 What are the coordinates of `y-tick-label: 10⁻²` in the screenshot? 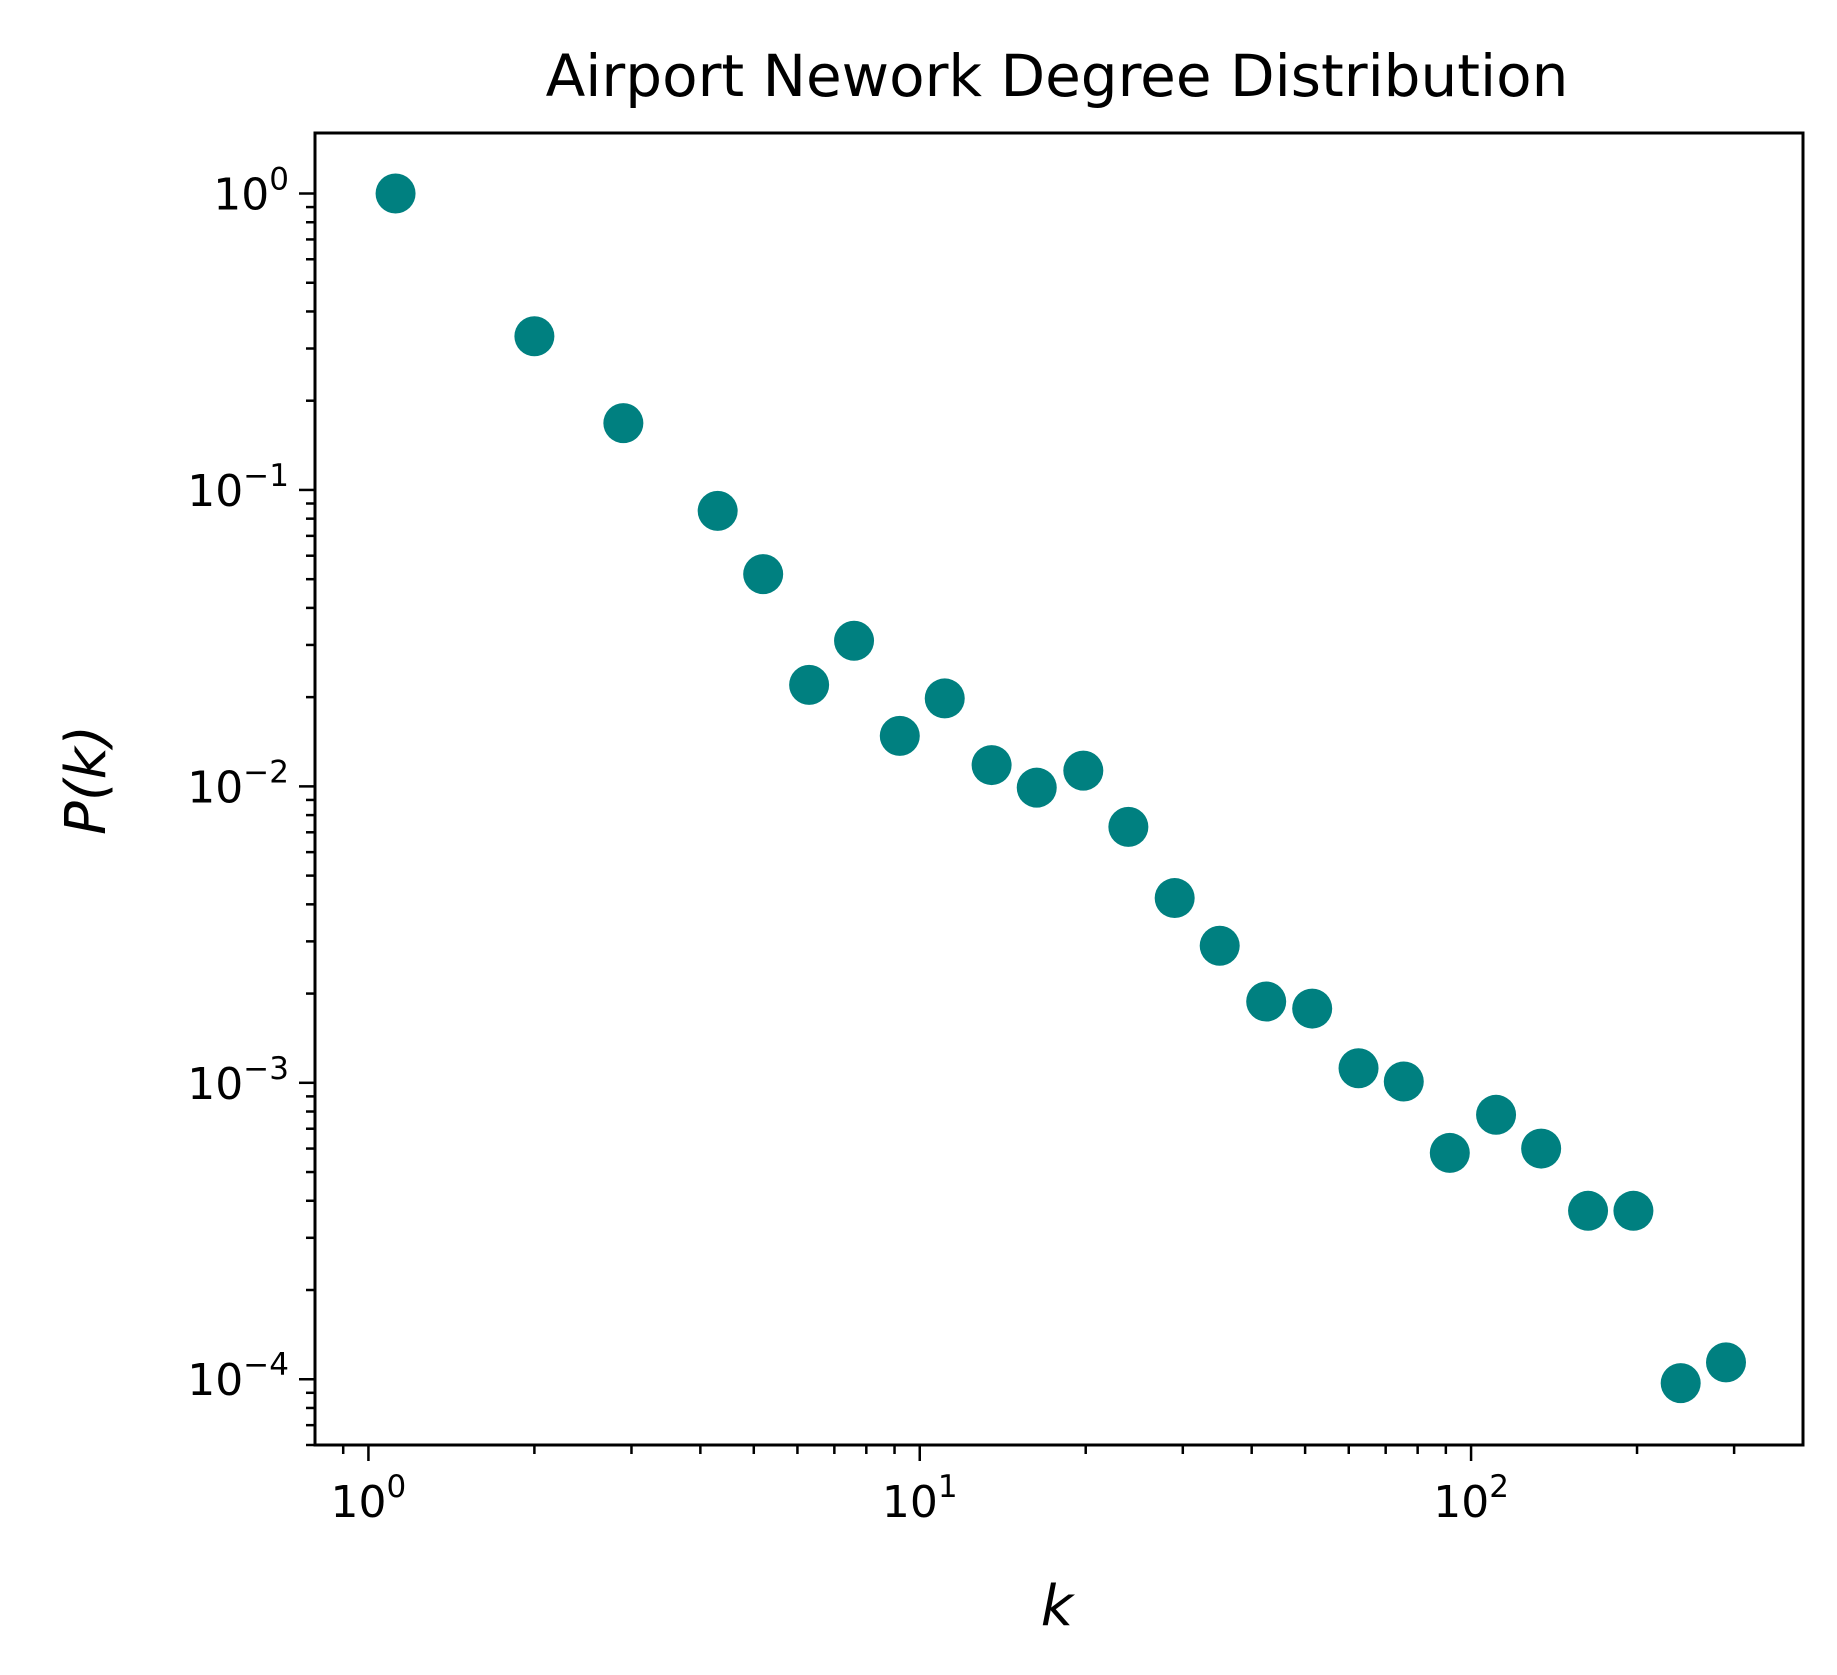 It's located at (238, 783).